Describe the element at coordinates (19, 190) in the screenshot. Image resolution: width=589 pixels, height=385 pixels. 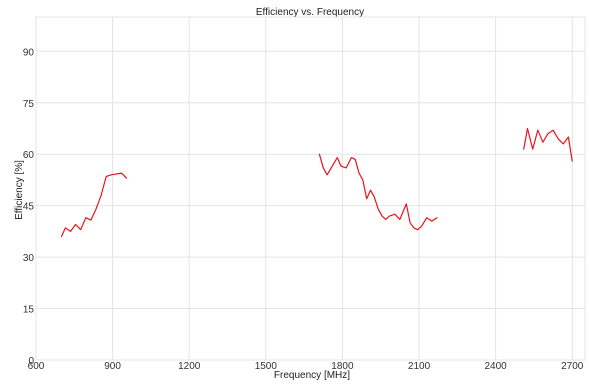
I see `y-axis-label: Efficiency [%]` at that location.